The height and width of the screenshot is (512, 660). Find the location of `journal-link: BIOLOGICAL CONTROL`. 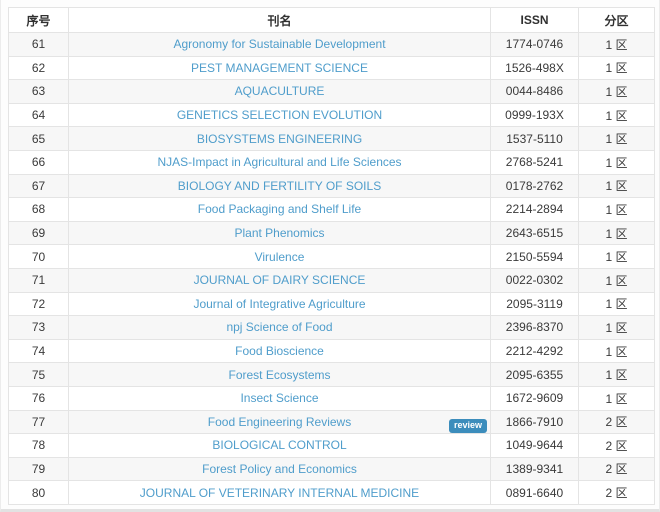

journal-link: BIOLOGICAL CONTROL is located at coordinates (279, 445).